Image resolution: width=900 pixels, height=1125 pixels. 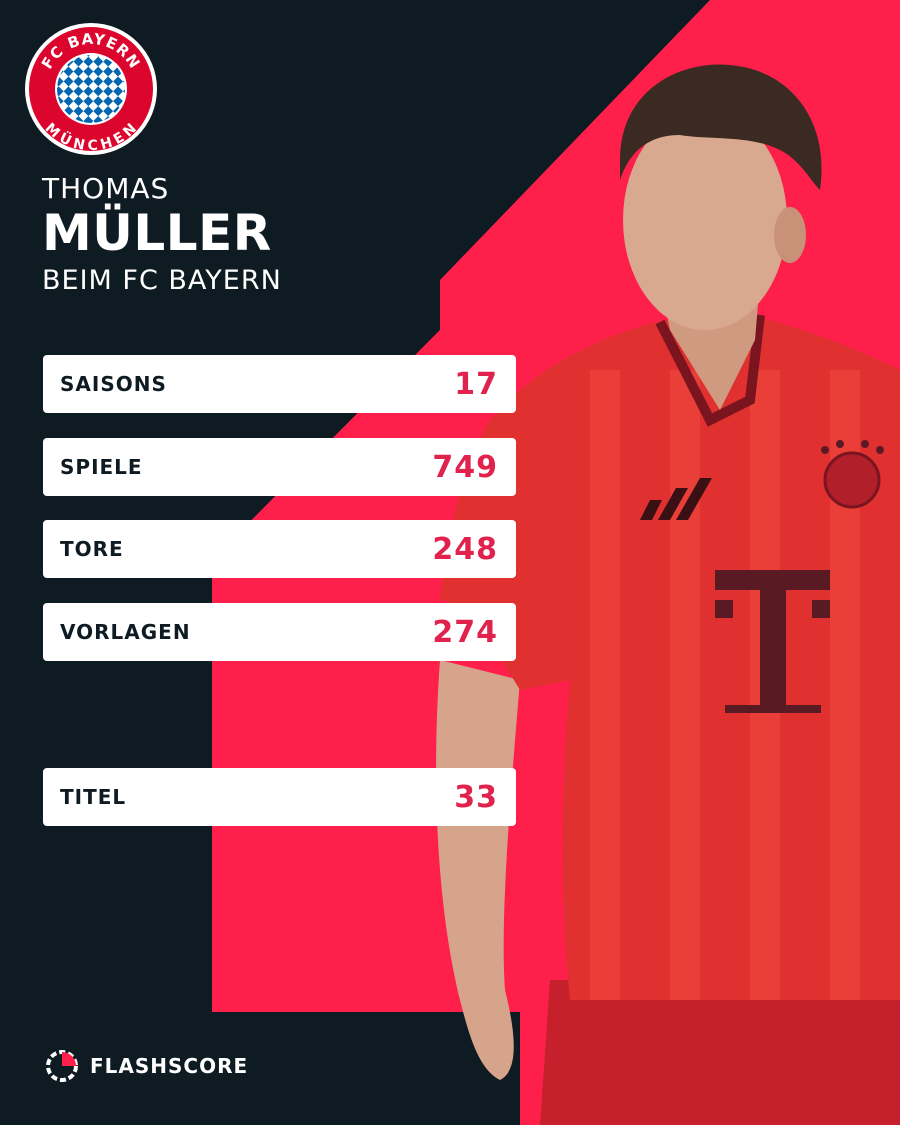 What do you see at coordinates (720, 1052) in the screenshot?
I see `player-shorts` at bounding box center [720, 1052].